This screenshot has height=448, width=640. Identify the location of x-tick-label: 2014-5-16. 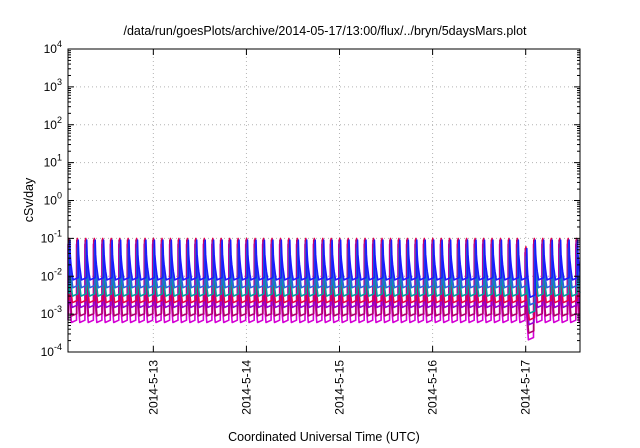
(433, 387).